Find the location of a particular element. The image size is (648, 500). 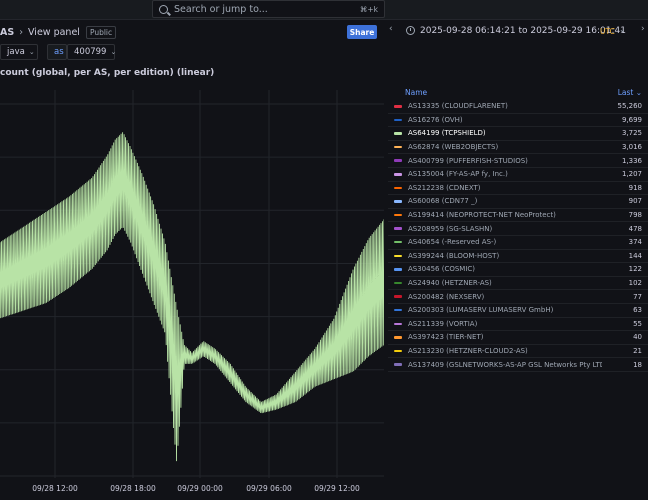

legend-item: AS60068 (CDN77 _) 907 is located at coordinates (518, 202).